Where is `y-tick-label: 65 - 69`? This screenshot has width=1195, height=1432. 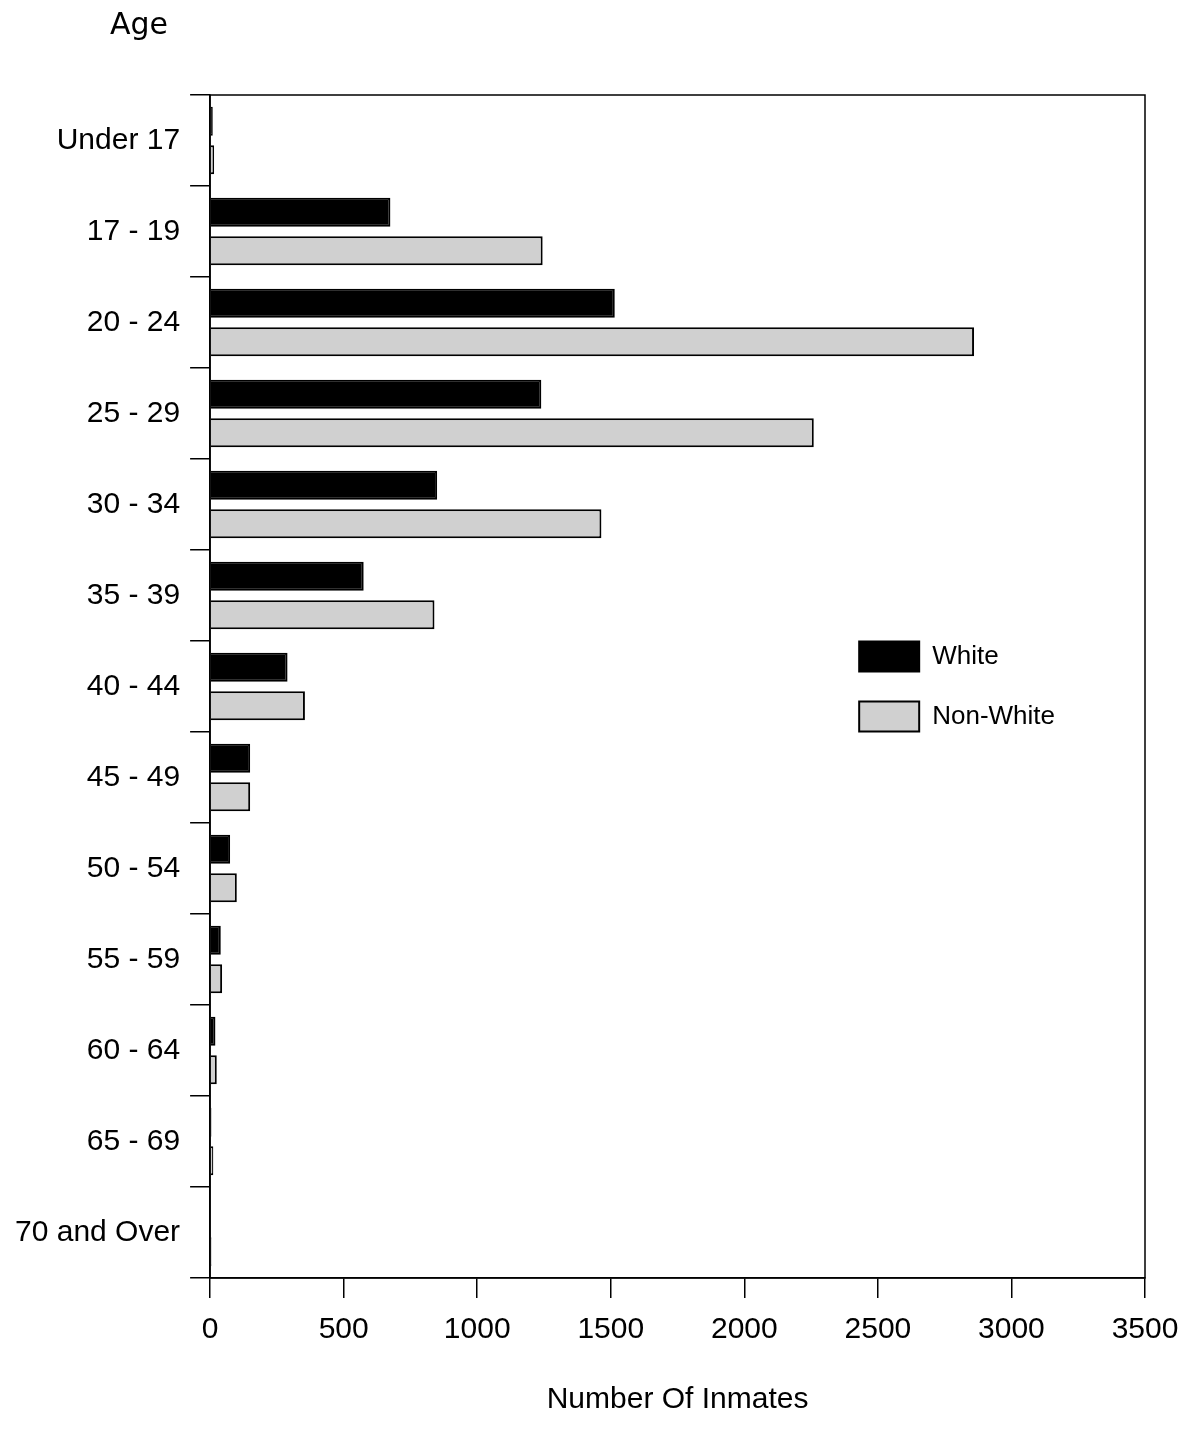 y-tick-label: 65 - 69 is located at coordinates (133, 1139).